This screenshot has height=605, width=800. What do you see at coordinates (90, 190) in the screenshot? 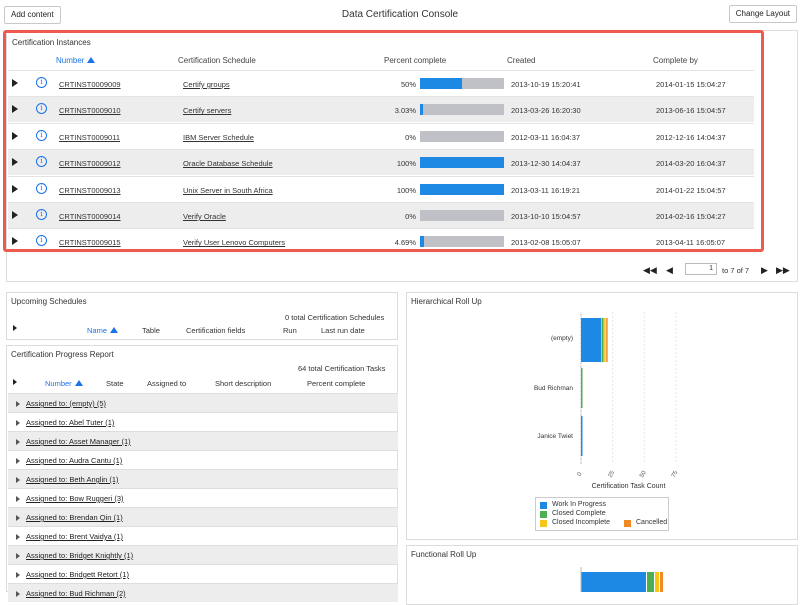
I see `instance-number-link: CRTINST0009013` at bounding box center [90, 190].